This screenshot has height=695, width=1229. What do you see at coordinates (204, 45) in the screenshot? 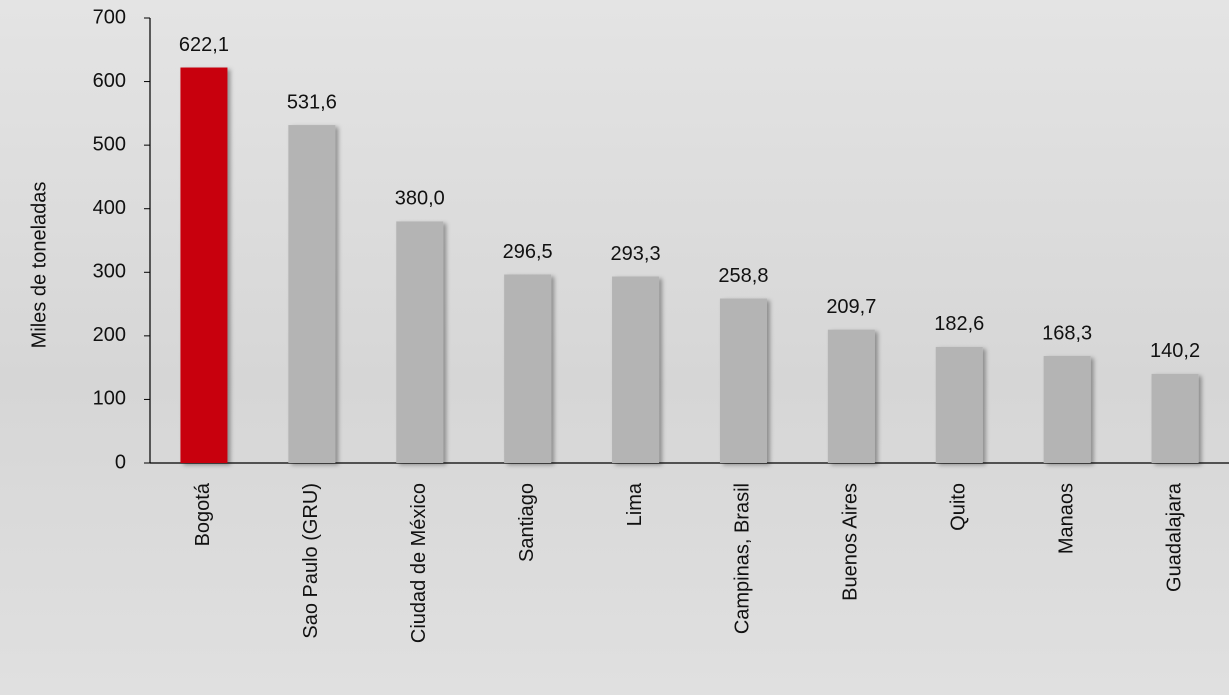
I see `value-label: 622,1` at bounding box center [204, 45].